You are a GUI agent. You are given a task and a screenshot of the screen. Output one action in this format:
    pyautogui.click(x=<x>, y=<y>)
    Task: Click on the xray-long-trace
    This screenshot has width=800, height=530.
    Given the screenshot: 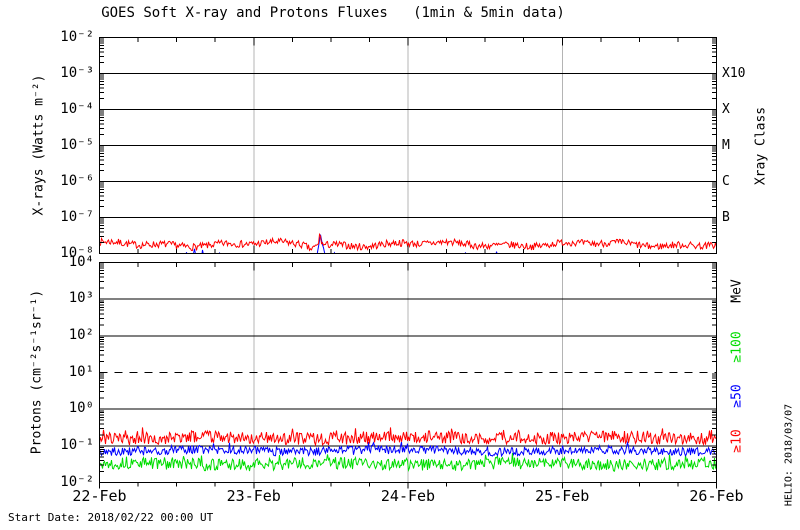 What is the action you would take?
    pyautogui.click(x=408, y=242)
    